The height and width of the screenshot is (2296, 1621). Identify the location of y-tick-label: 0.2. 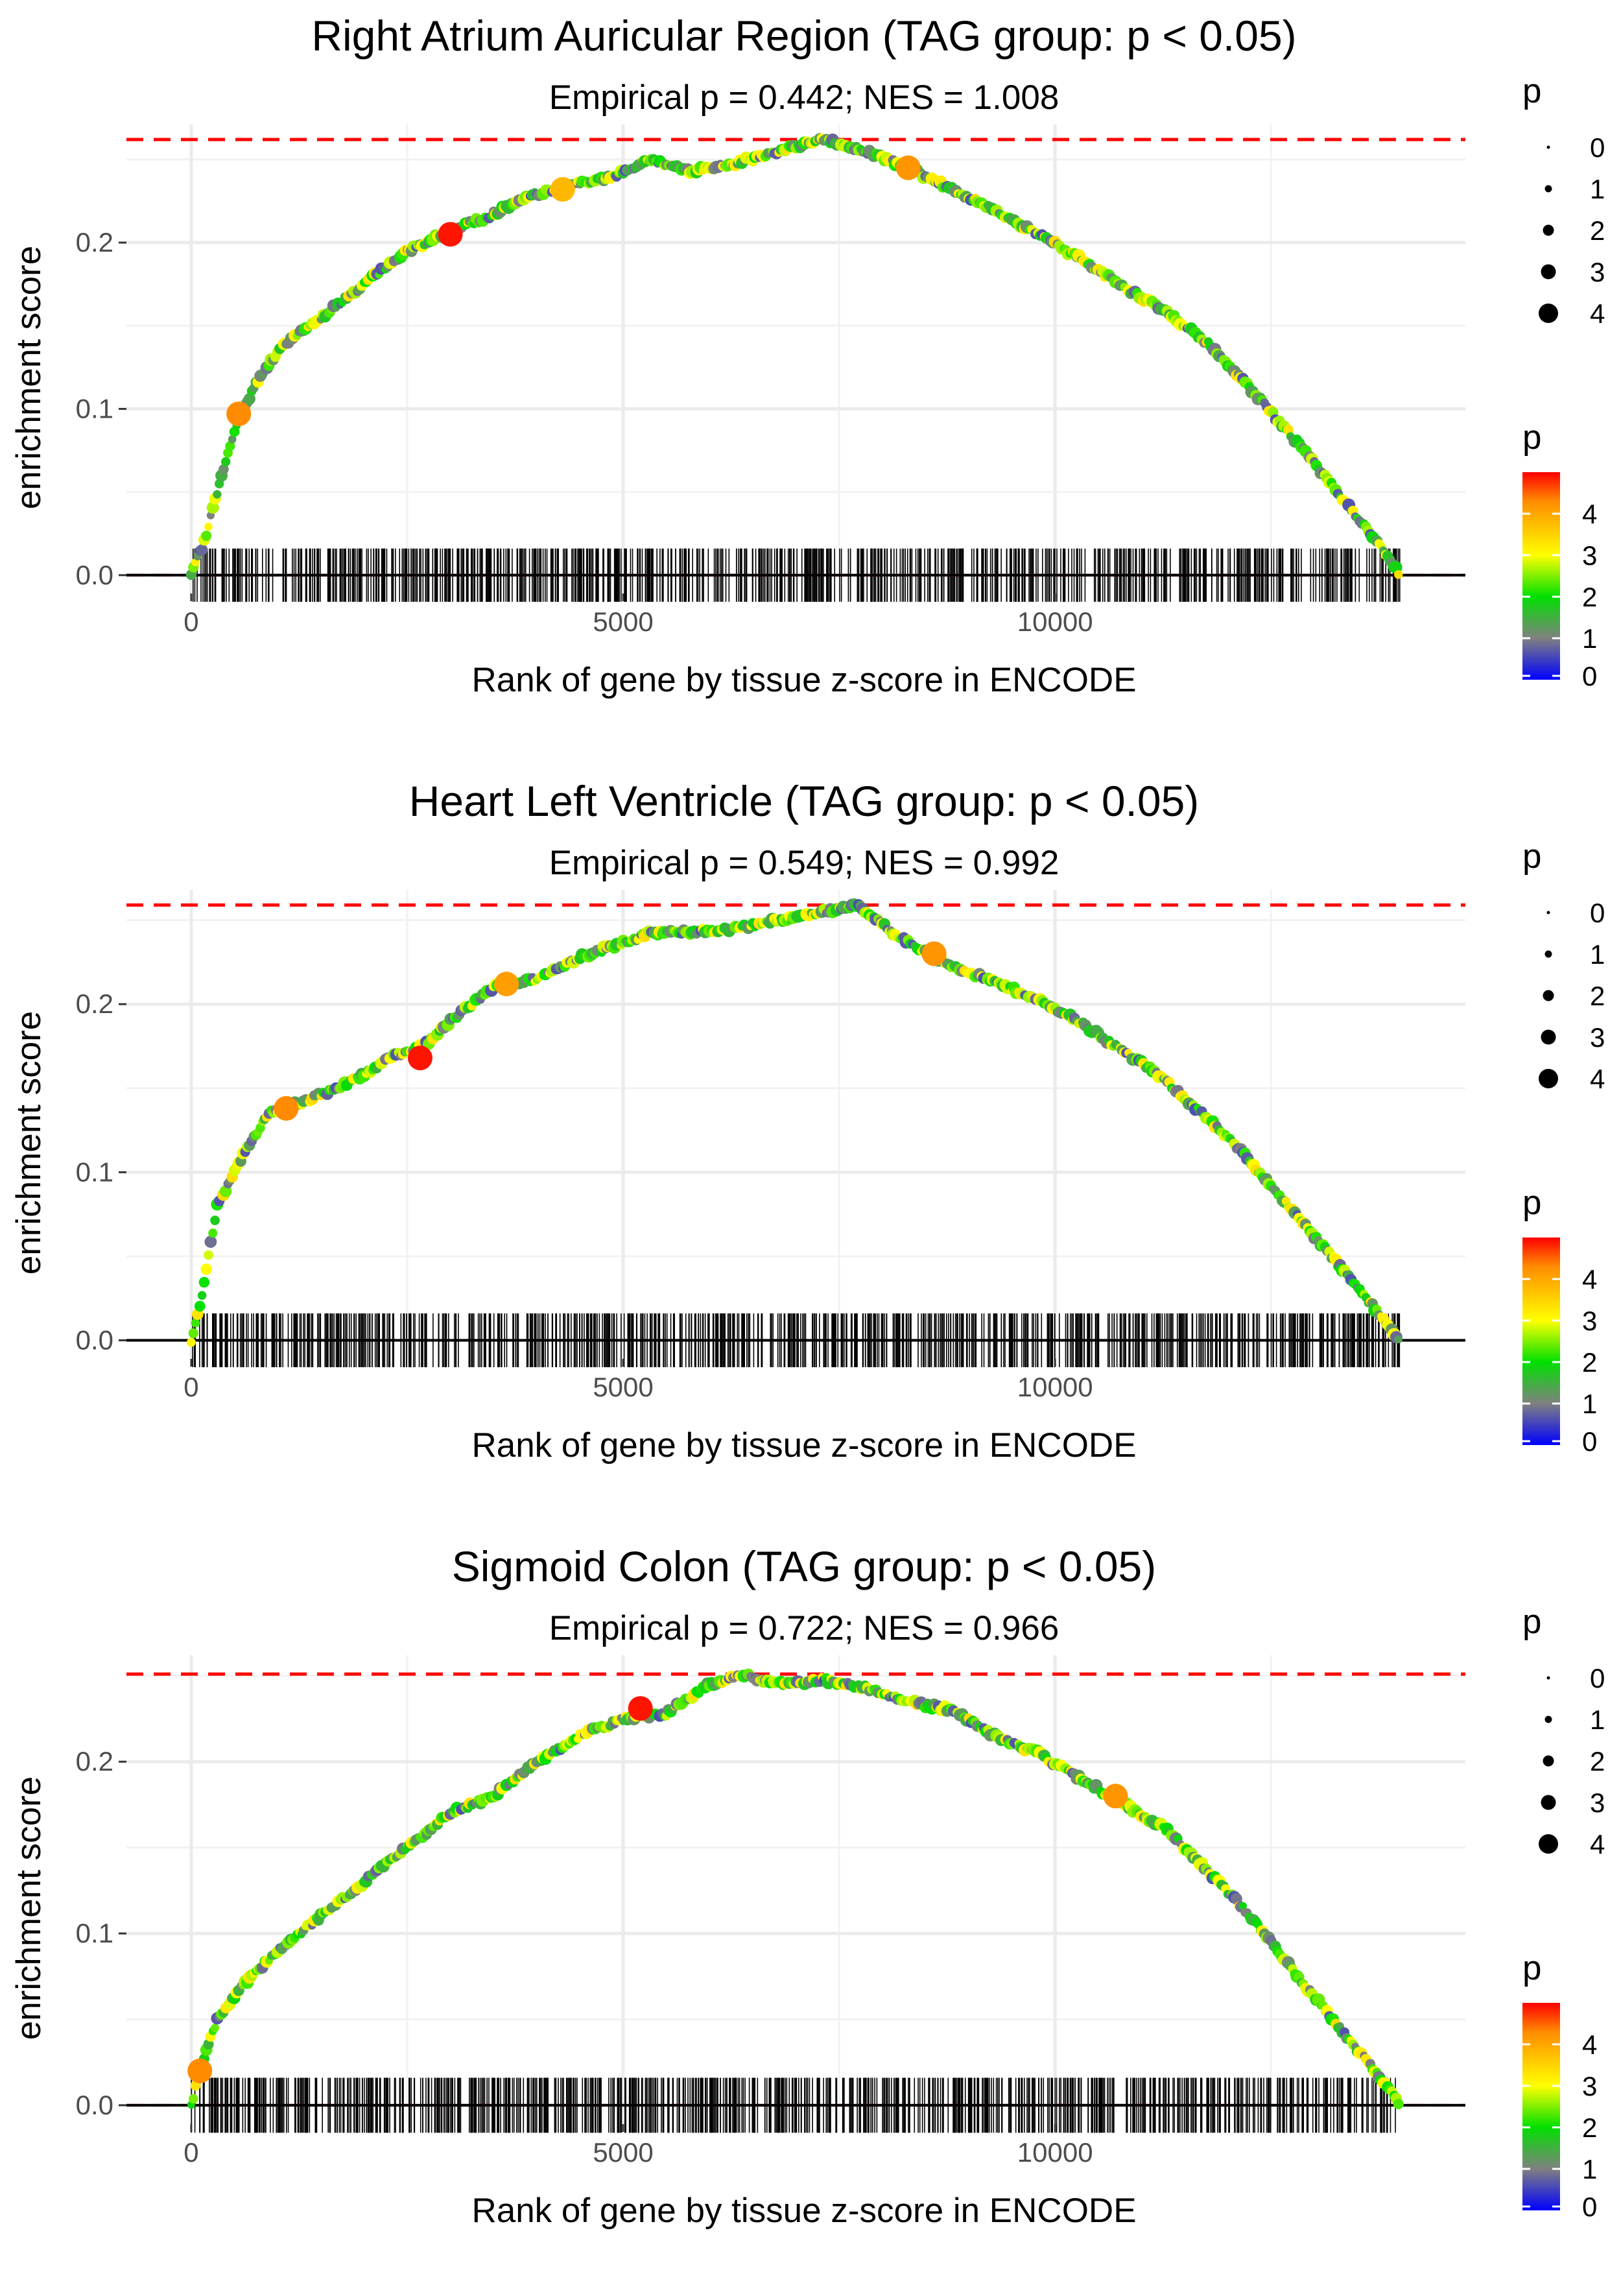
(94, 242).